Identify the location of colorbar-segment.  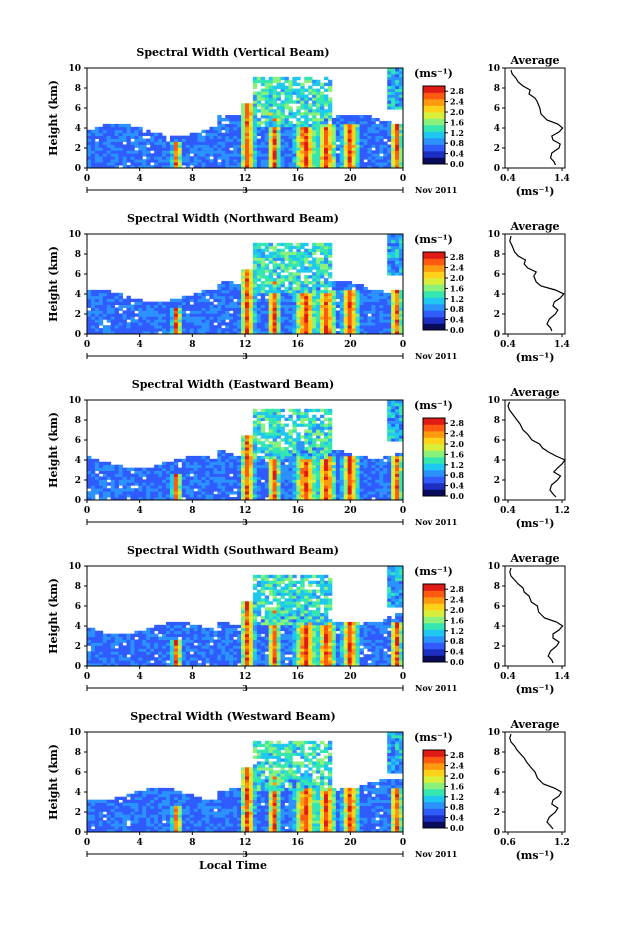
(434, 307).